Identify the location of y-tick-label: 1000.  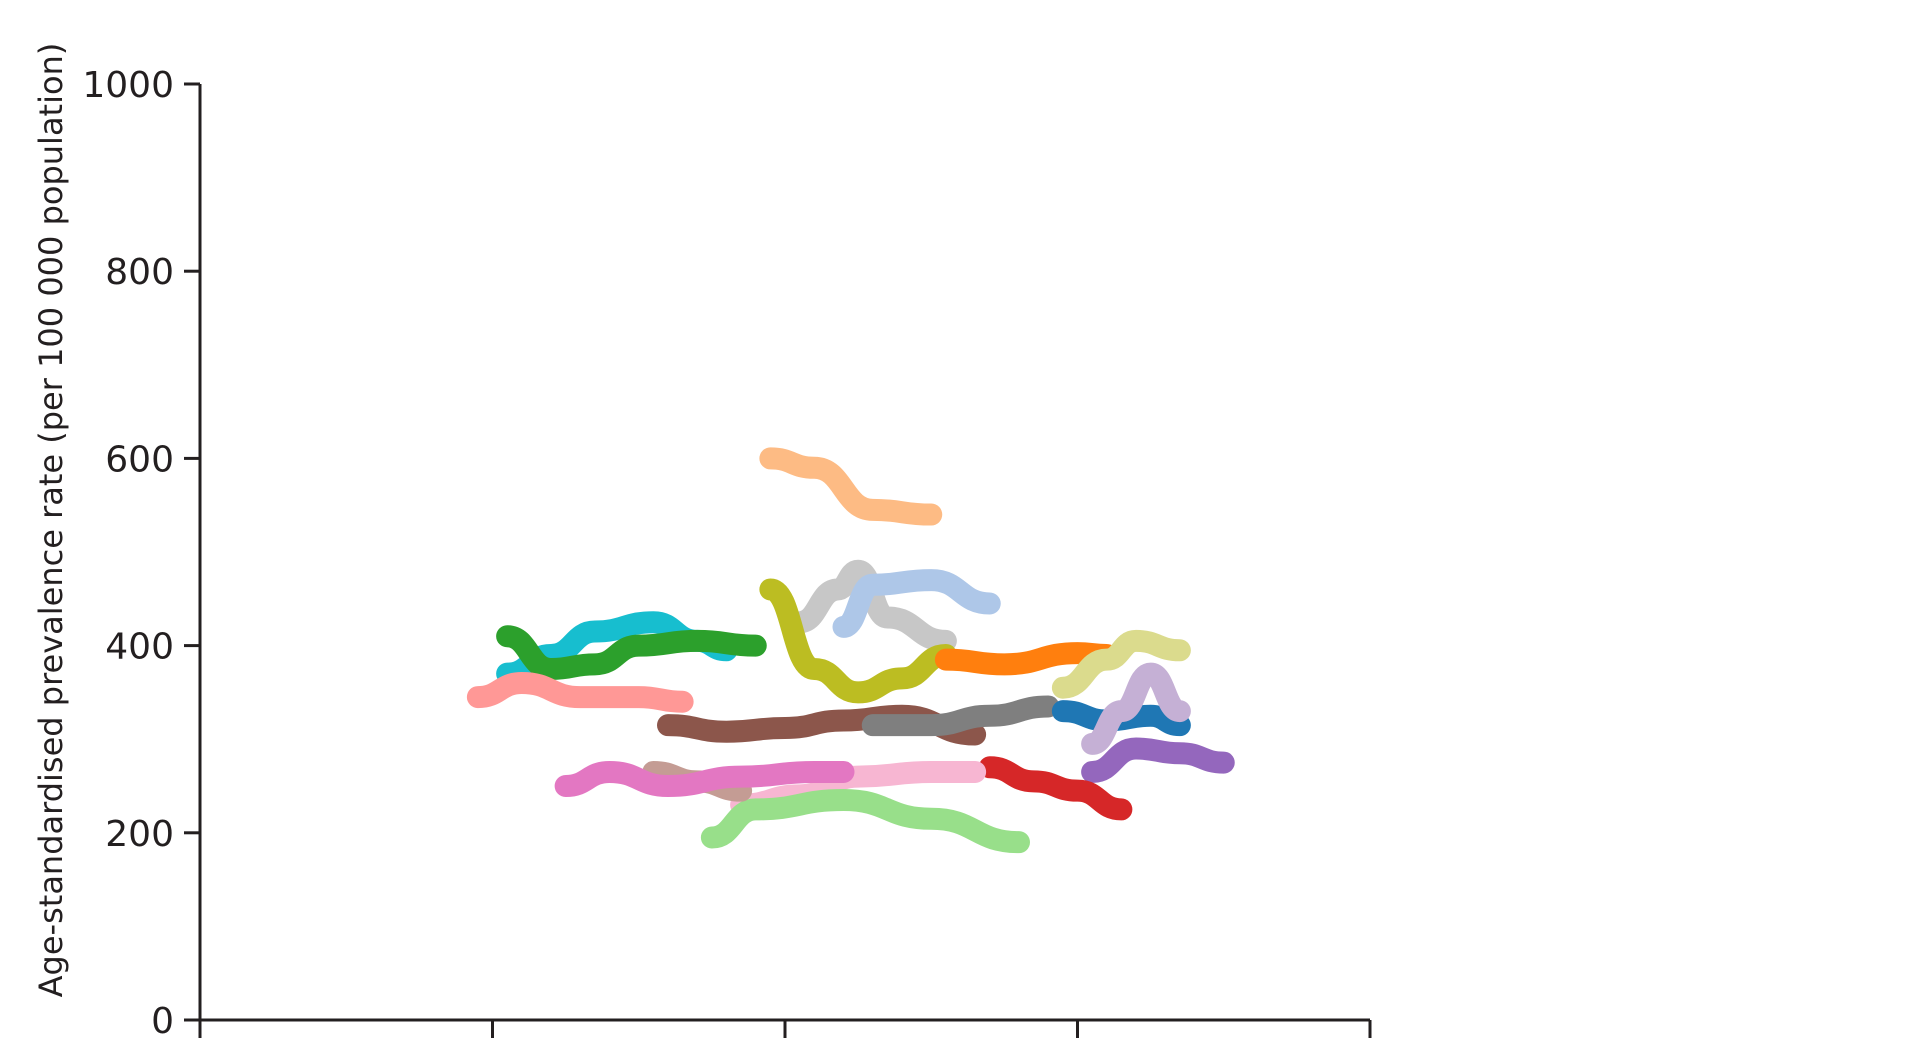
(128, 85).